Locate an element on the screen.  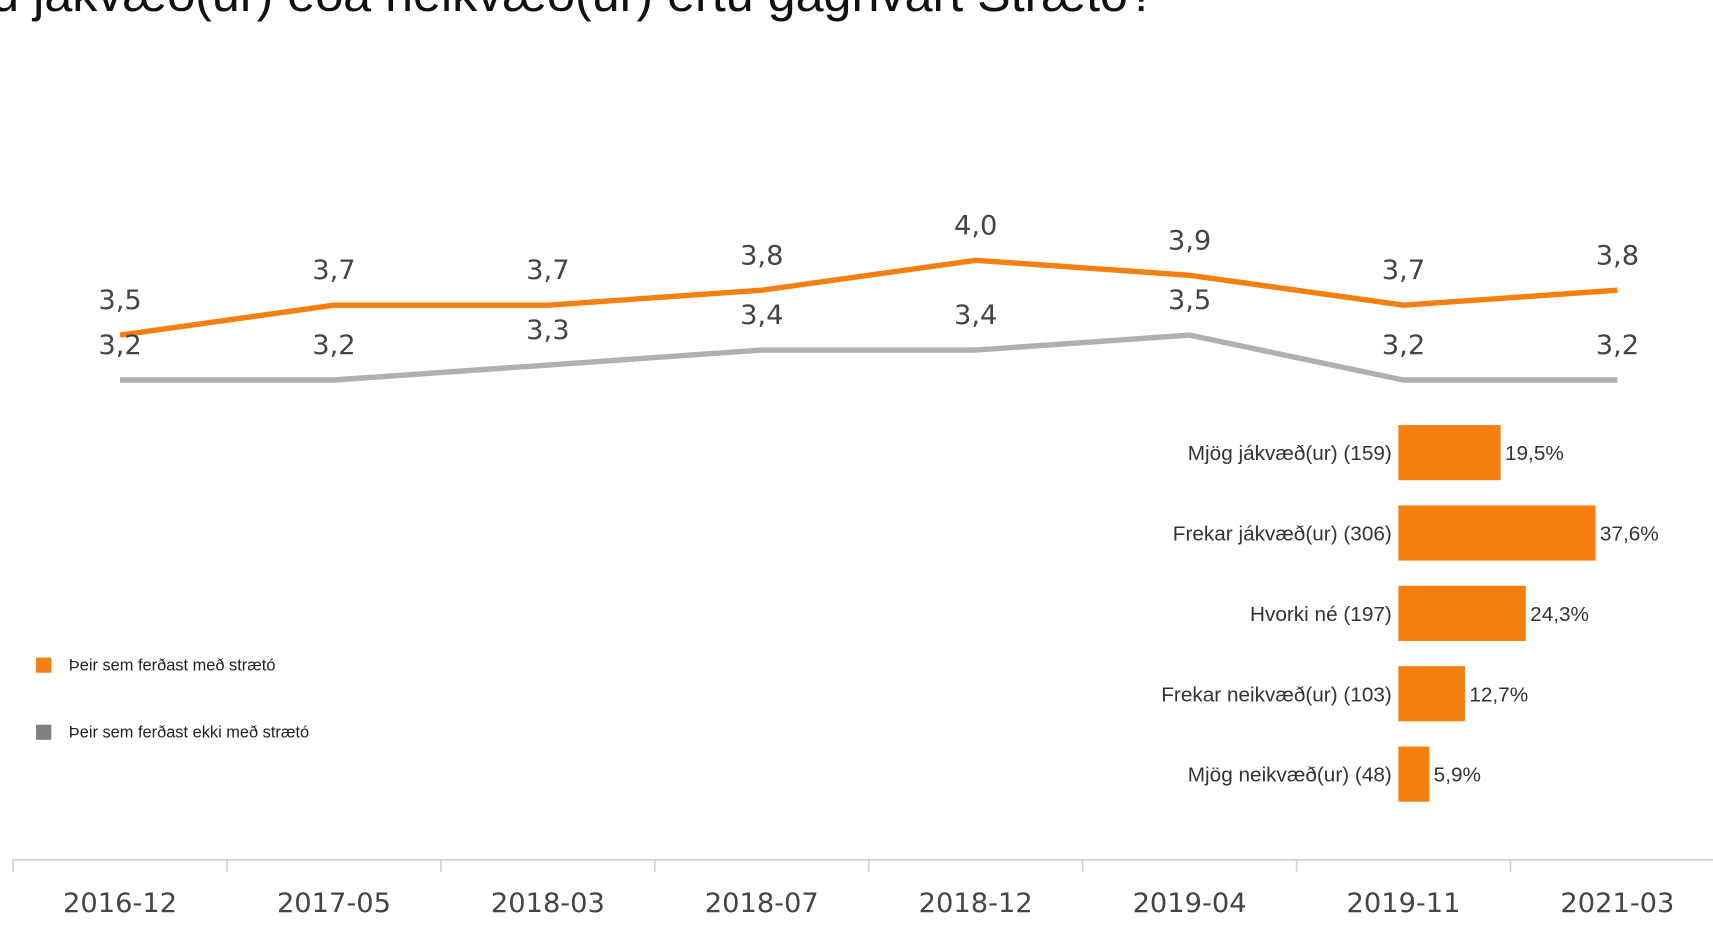
legend-label: Þeir sem ferðast með strætó is located at coordinates (172, 666).